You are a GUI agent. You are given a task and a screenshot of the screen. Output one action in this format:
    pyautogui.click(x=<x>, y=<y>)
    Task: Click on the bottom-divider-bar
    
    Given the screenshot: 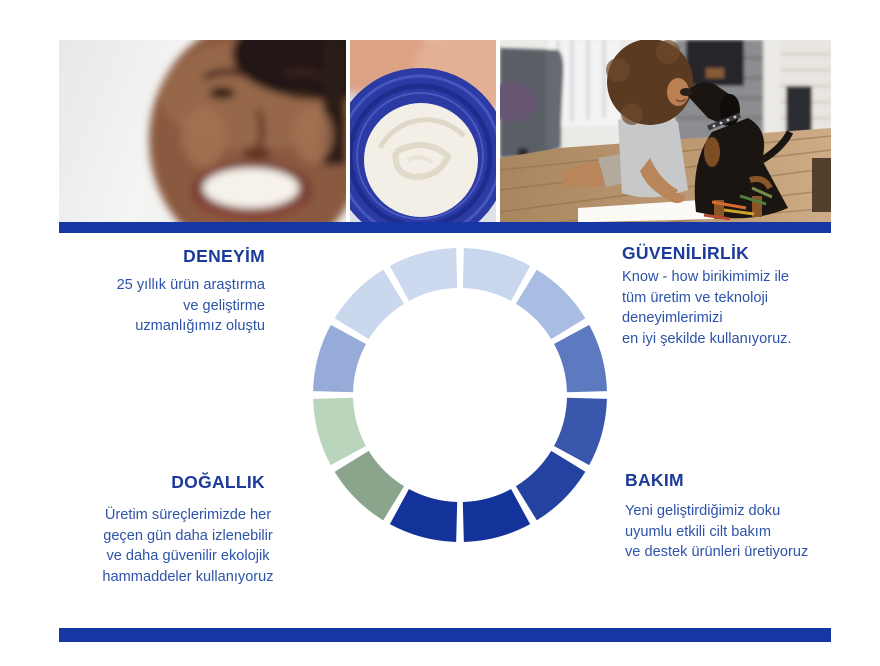 What is the action you would take?
    pyautogui.click(x=445, y=635)
    